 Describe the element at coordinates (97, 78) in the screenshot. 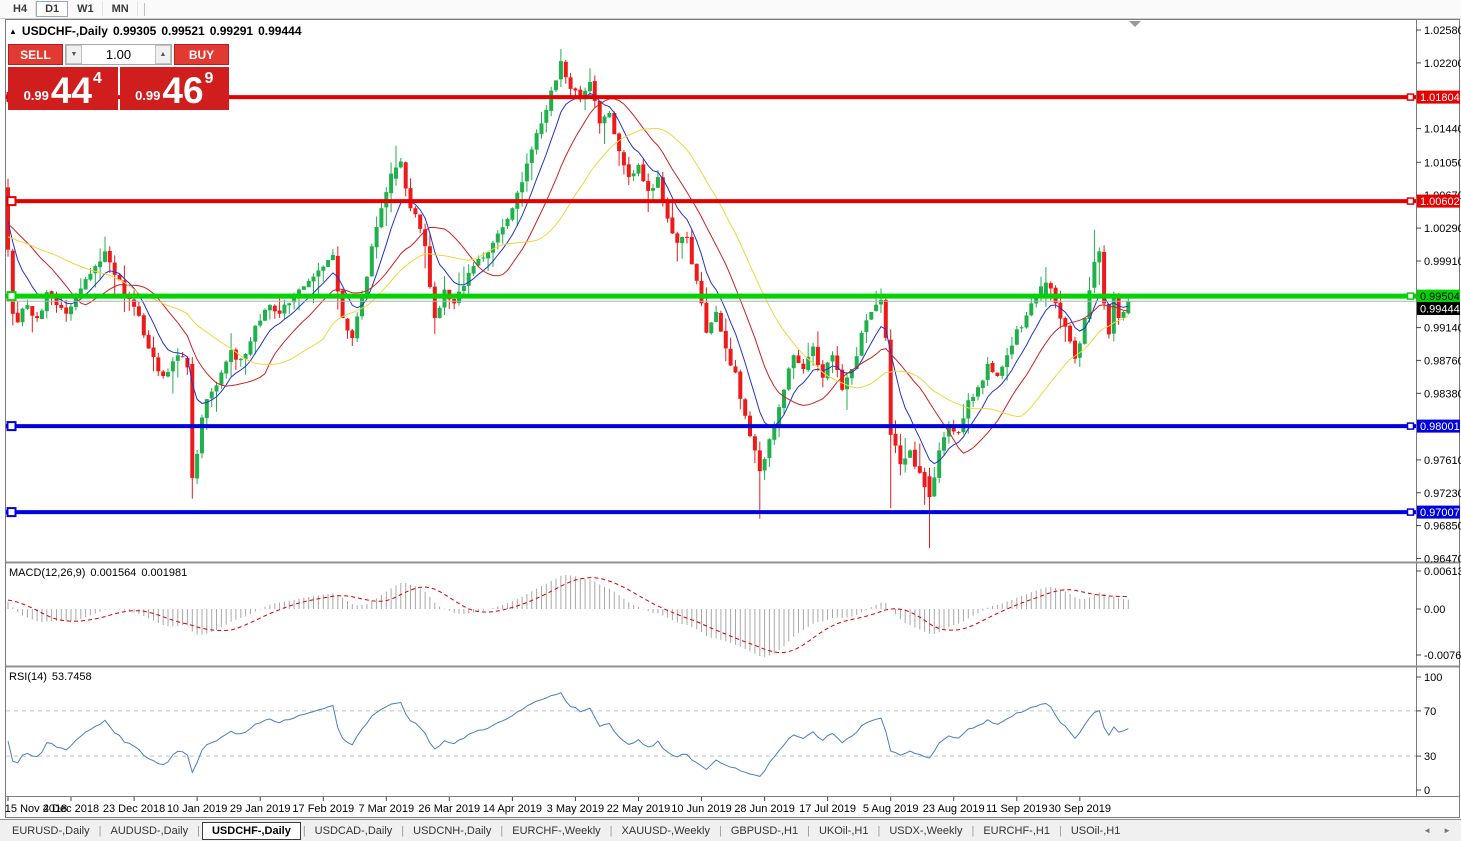

I see `sell-price-pip: 4` at that location.